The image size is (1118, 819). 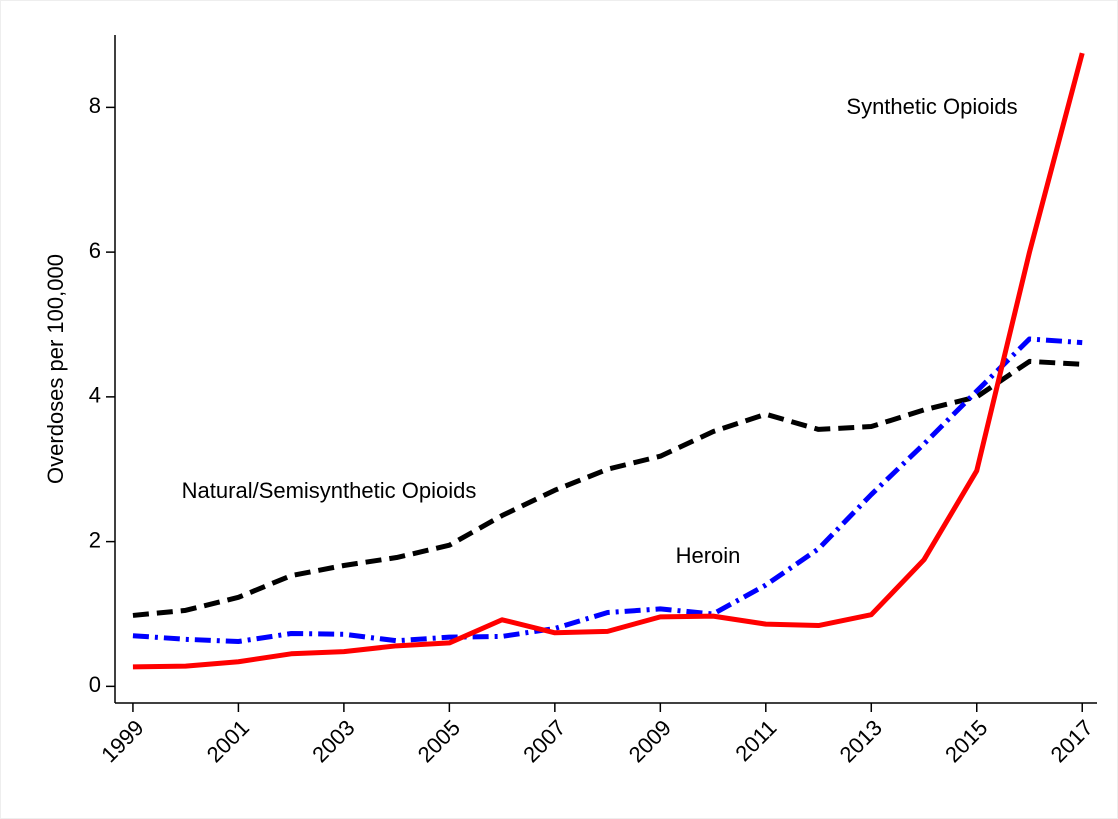 I want to click on y-tick-label: 6, so click(x=95, y=250).